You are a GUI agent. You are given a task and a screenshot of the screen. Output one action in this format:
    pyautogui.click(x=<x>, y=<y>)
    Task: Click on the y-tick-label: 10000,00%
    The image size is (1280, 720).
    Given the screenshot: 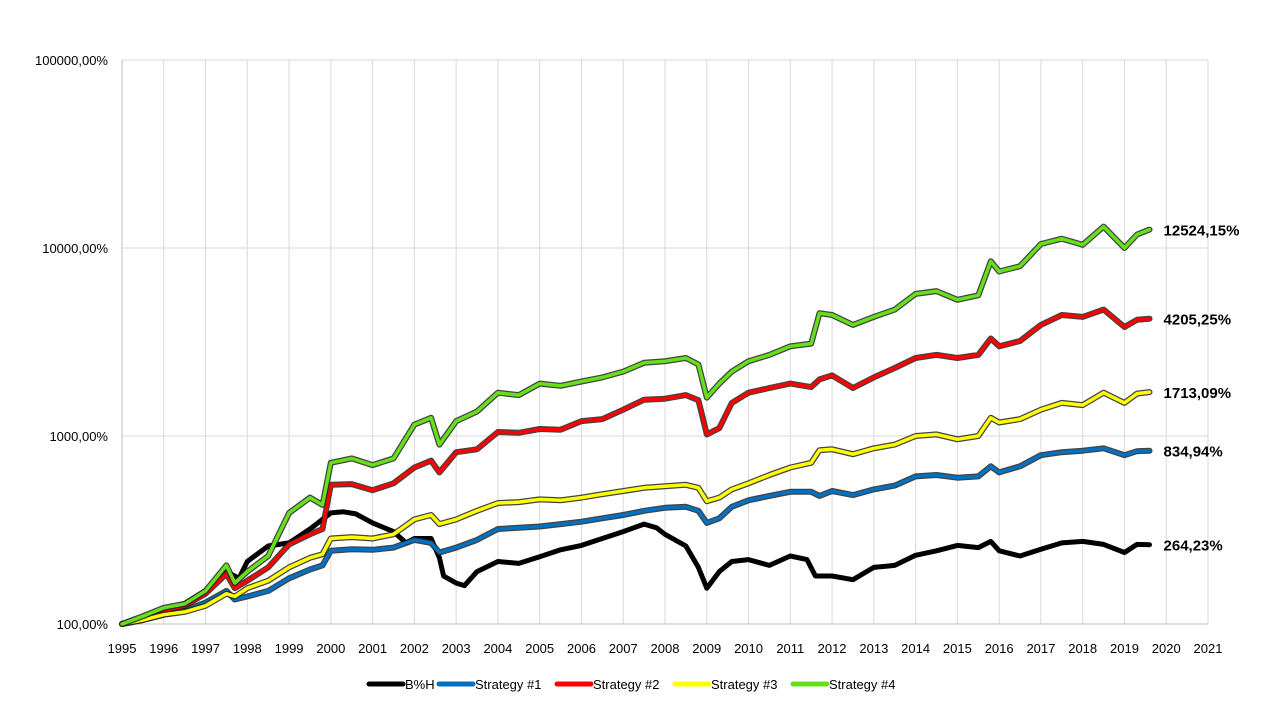 What is the action you would take?
    pyautogui.click(x=75, y=248)
    